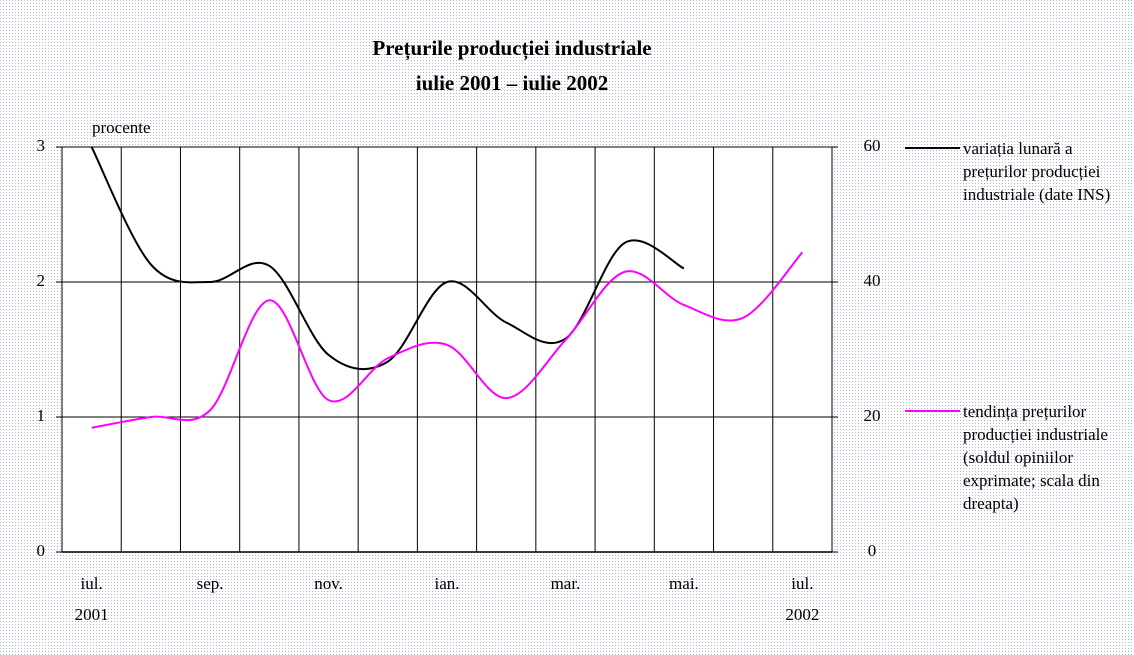 The width and height of the screenshot is (1134, 655). What do you see at coordinates (41, 550) in the screenshot?
I see `y-tick-label: 0` at bounding box center [41, 550].